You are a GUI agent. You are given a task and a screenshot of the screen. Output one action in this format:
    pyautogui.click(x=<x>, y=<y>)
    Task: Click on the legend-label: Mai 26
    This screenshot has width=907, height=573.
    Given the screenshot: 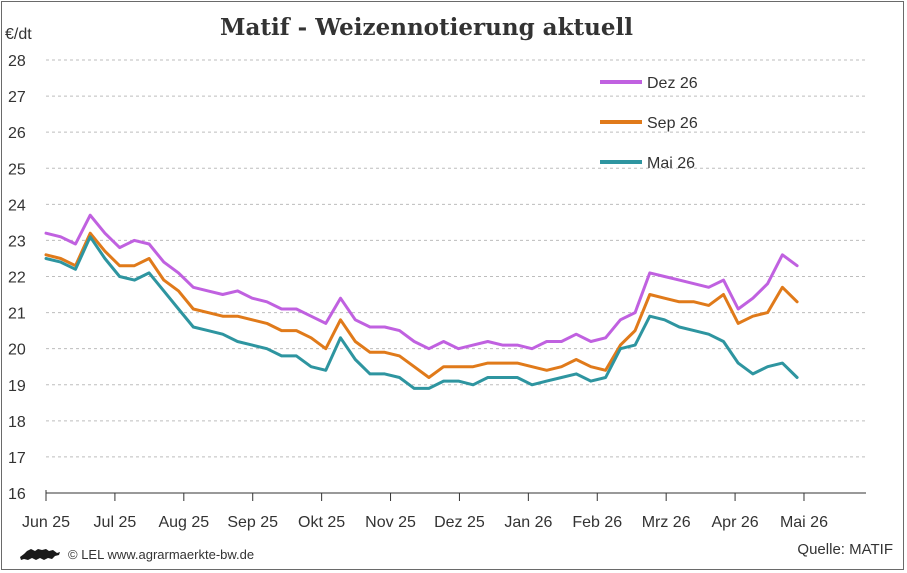 What is the action you would take?
    pyautogui.click(x=671, y=163)
    